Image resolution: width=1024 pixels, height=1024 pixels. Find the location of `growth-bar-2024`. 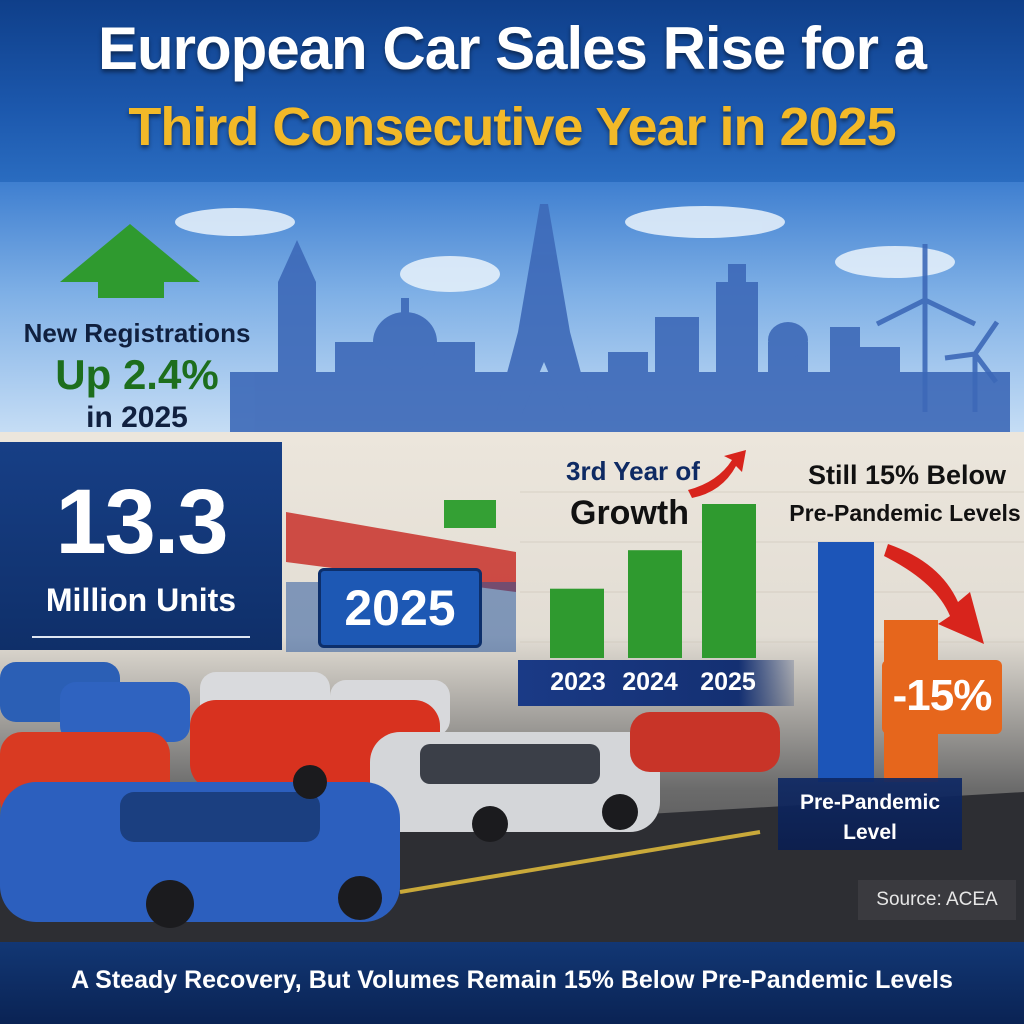

growth-bar-2024 is located at coordinates (655, 604).